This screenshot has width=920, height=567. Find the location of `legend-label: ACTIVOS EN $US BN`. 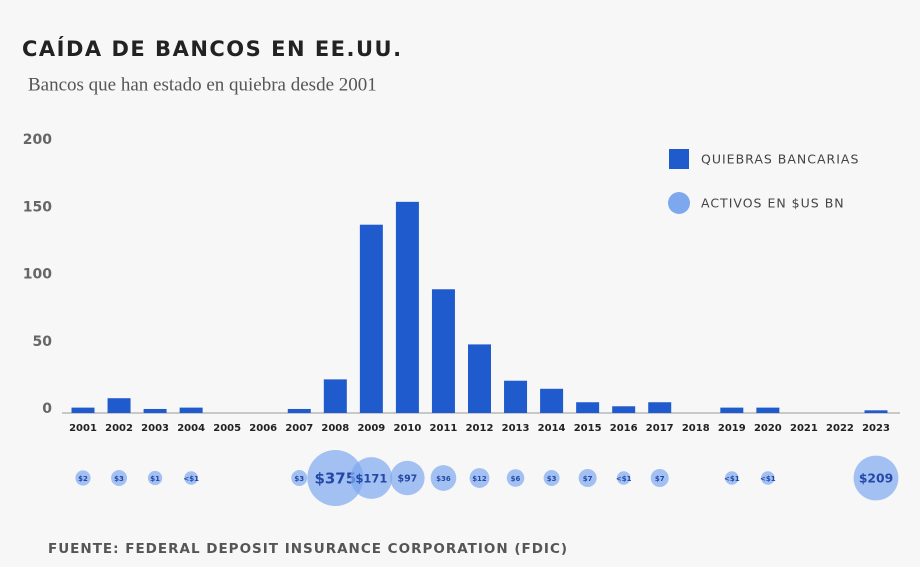

legend-label: ACTIVOS EN $US BN is located at coordinates (773, 203).